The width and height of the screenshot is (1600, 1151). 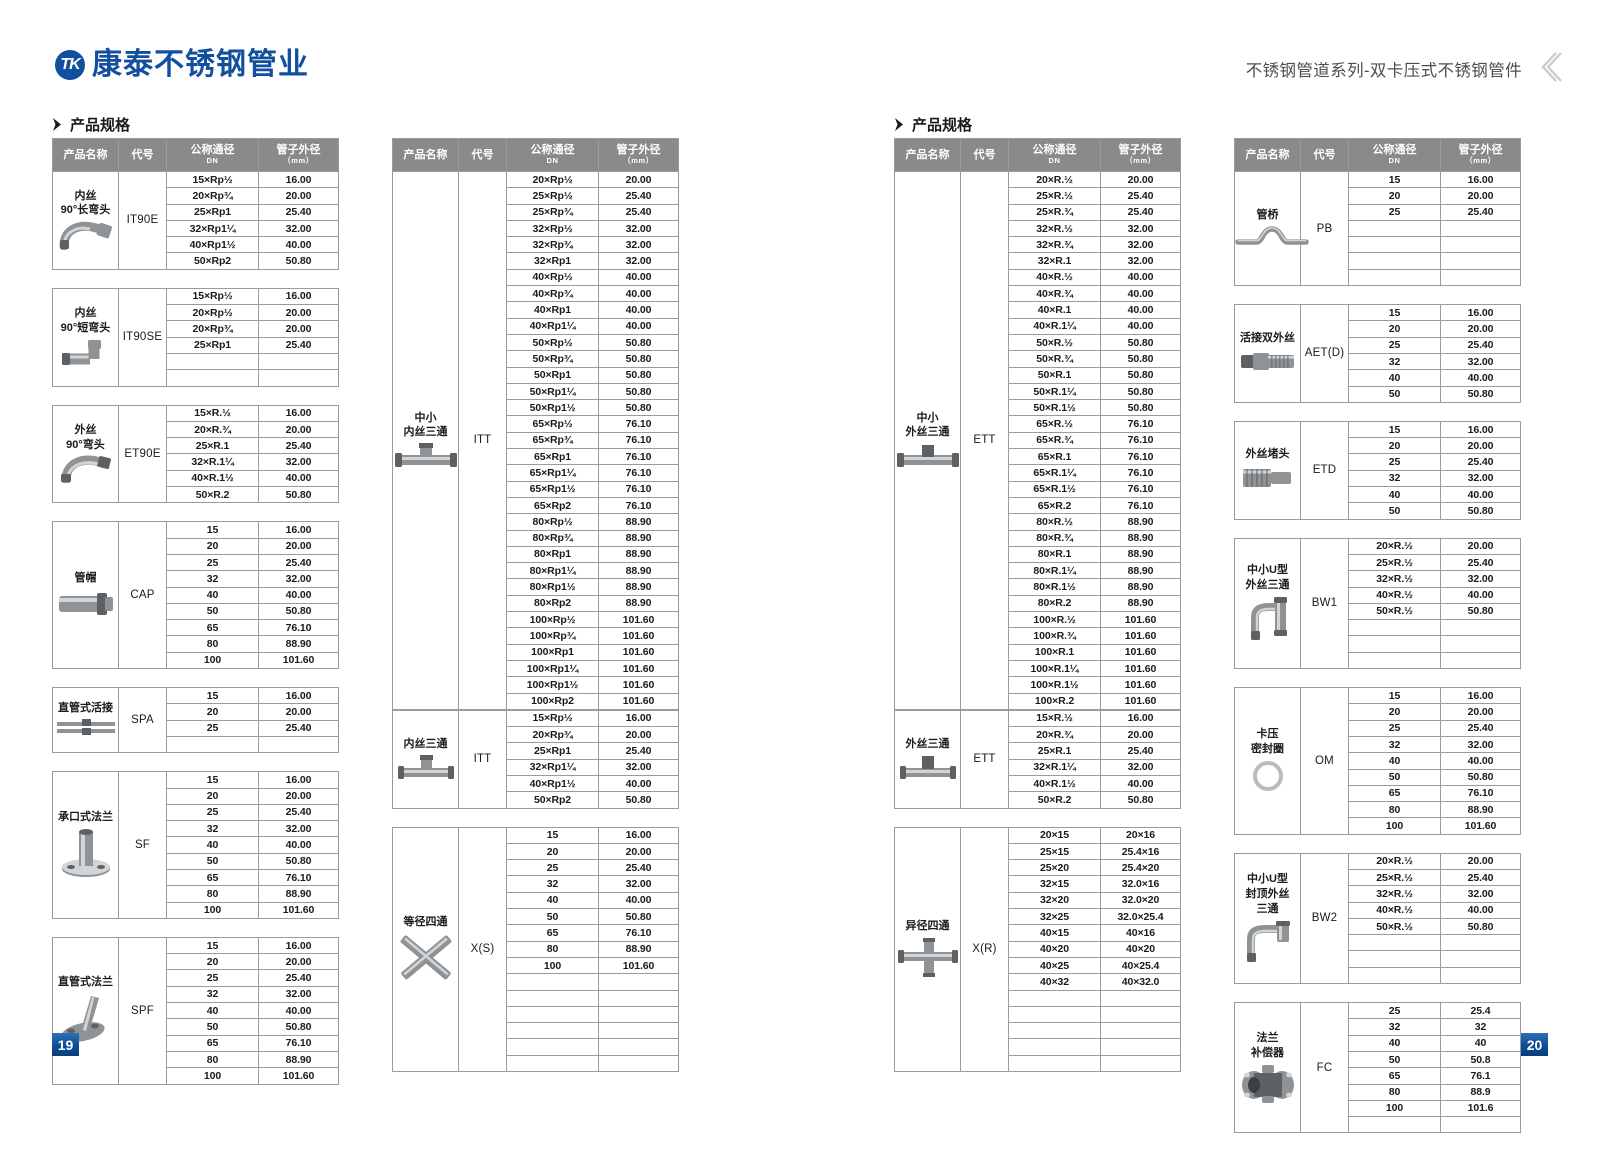 I want to click on cell-dn: 40×Rp1¼, so click(x=552, y=326).